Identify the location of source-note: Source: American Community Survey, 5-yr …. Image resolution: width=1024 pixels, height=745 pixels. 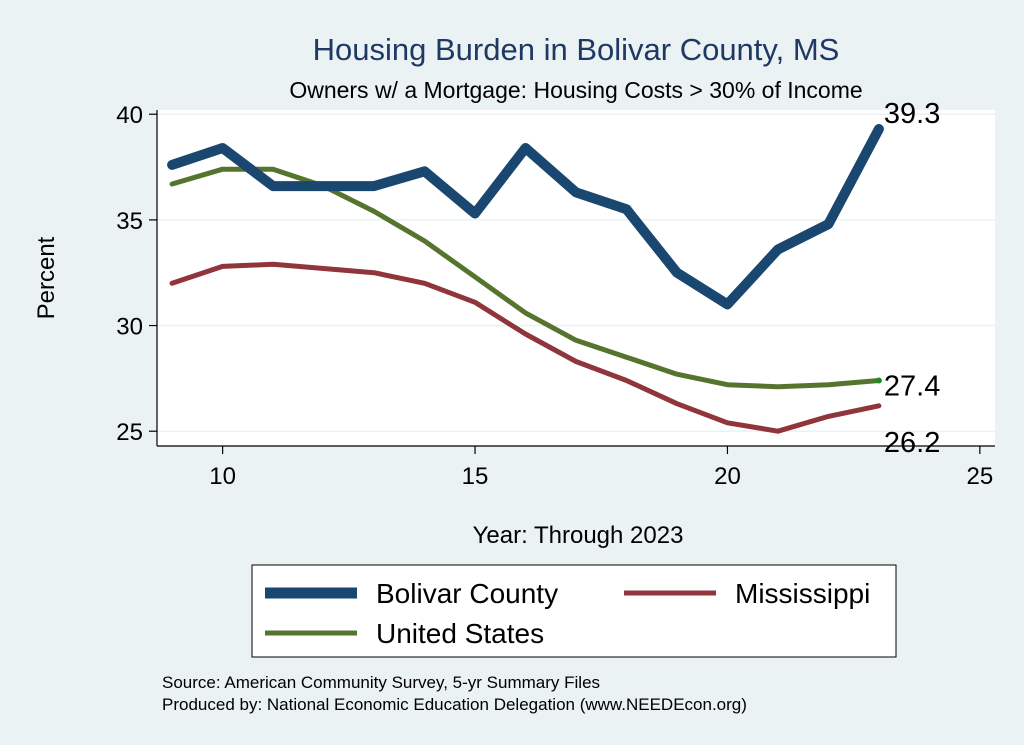
(381, 682).